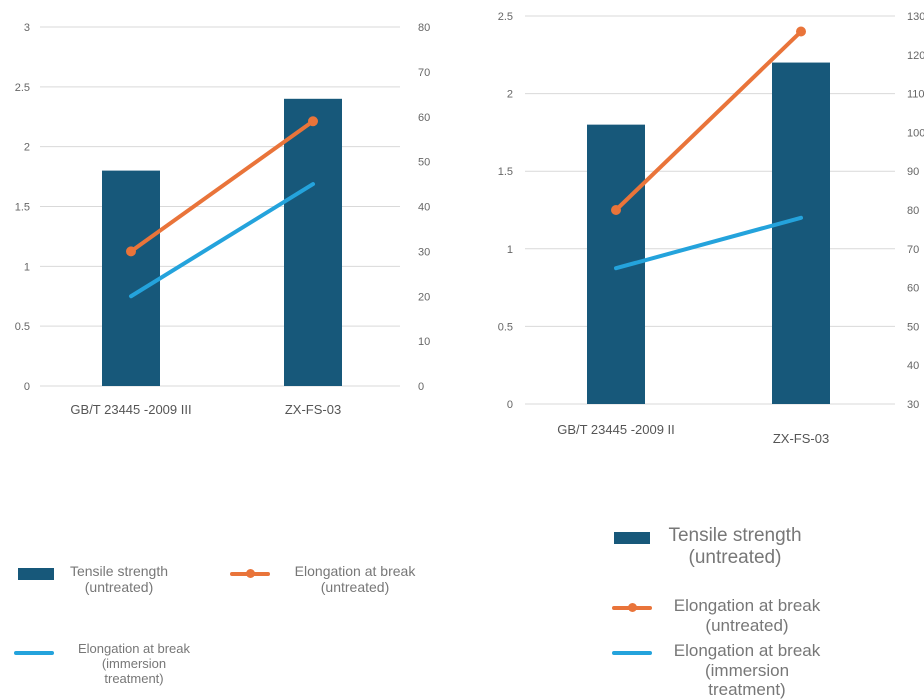  Describe the element at coordinates (421, 387) in the screenshot. I see `y2-tick-label: 0` at that location.